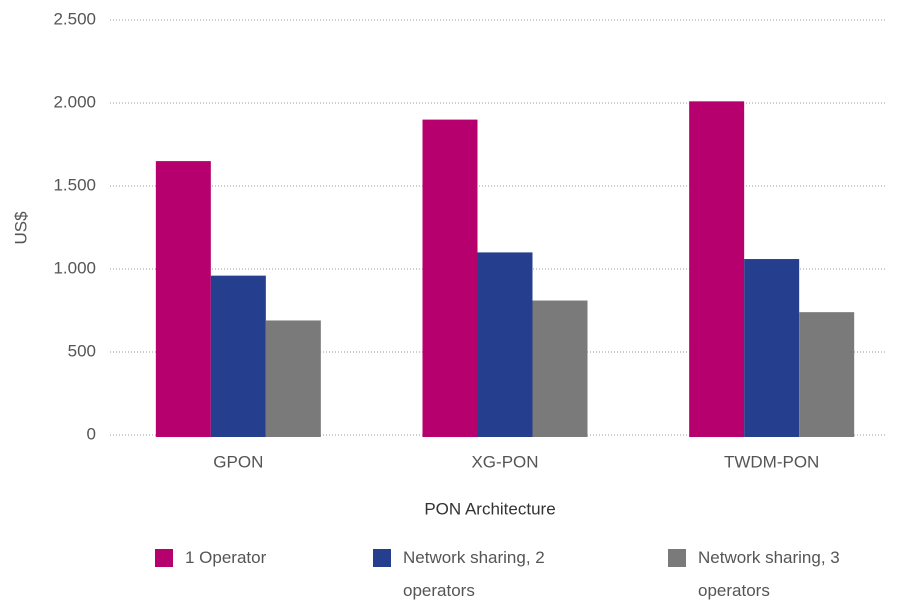  What do you see at coordinates (91, 433) in the screenshot?
I see `y-tick-label: 0` at bounding box center [91, 433].